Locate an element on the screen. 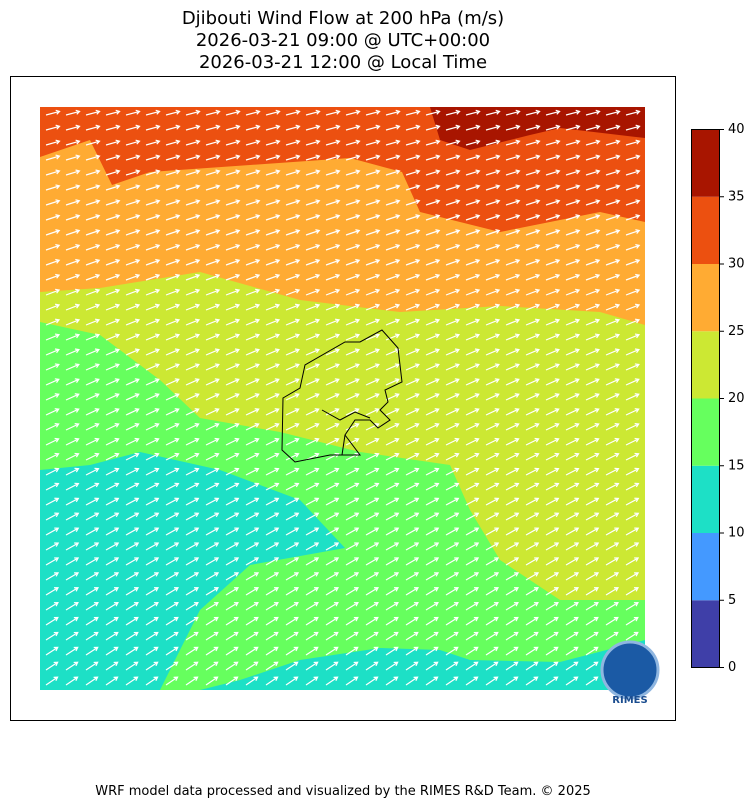 The width and height of the screenshot is (755, 812). colorbar-tick-label: 5 is located at coordinates (732, 600).